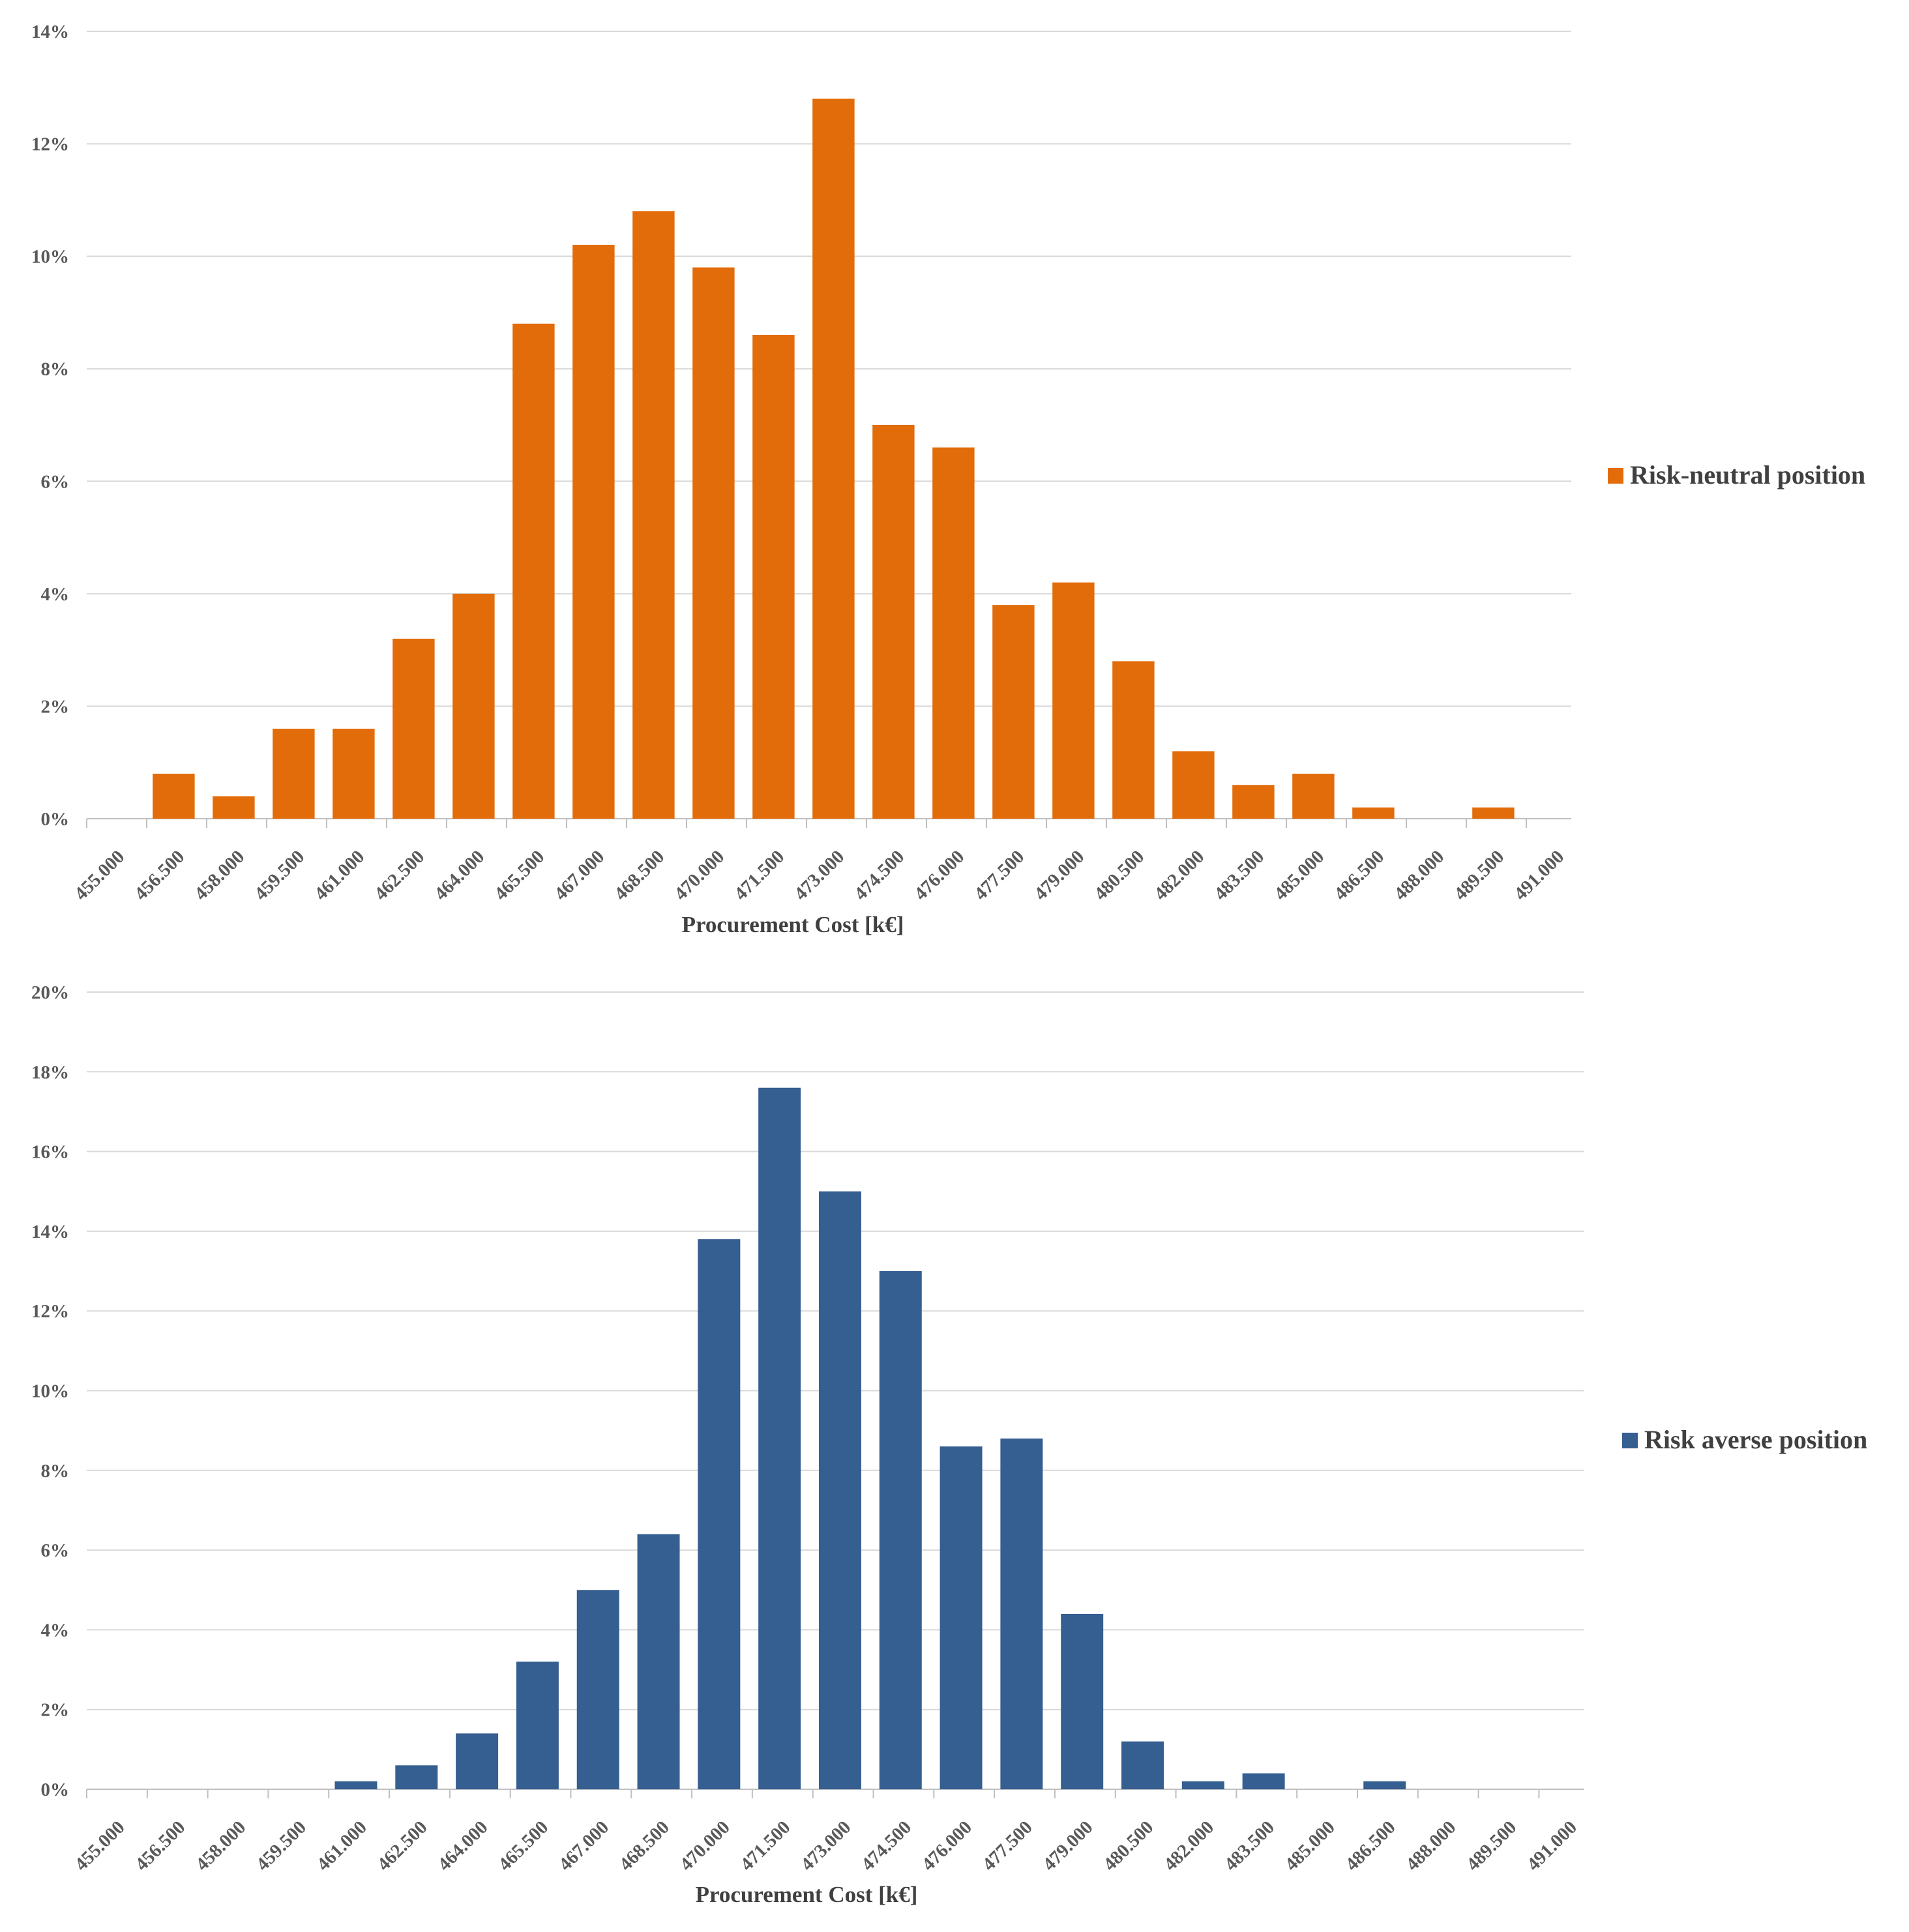 Image resolution: width=1909 pixels, height=1932 pixels. Describe the element at coordinates (819, 875) in the screenshot. I see `x-tick-label: 473.000` at that location.